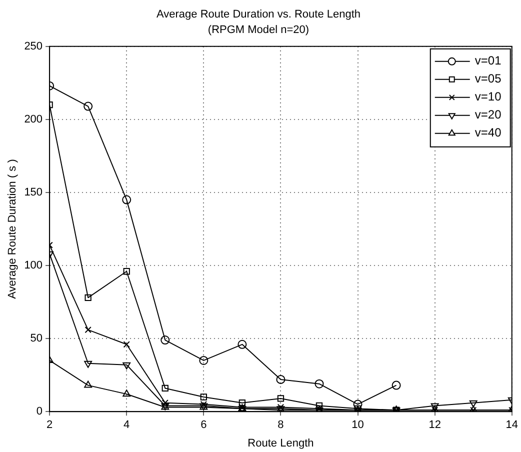 The width and height of the screenshot is (521, 452). Describe the element at coordinates (488, 61) in the screenshot. I see `legend-label: v=01` at that location.